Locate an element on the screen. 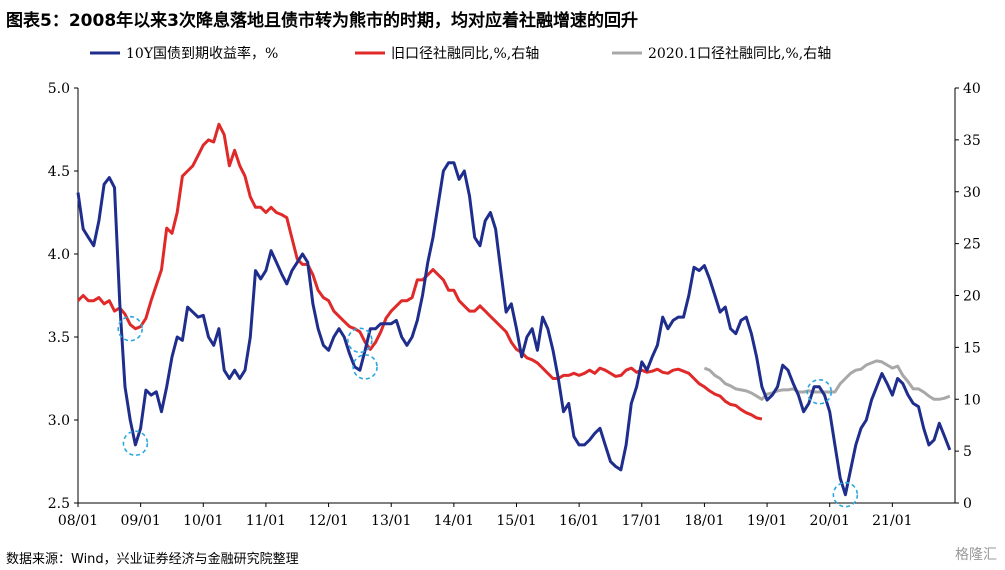 Image resolution: width=1005 pixels, height=570 pixels. y-right-tick-label: 25 is located at coordinates (972, 245).